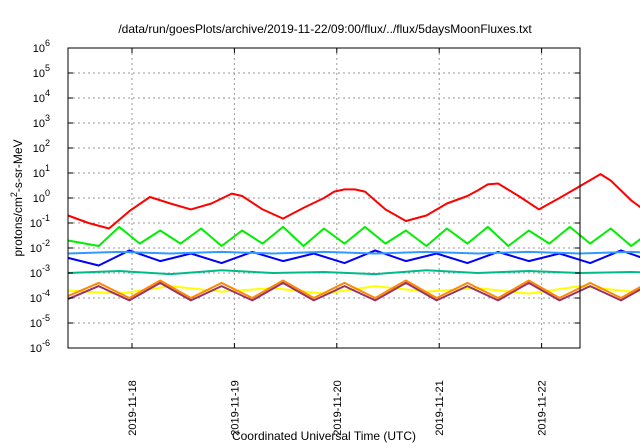 The width and height of the screenshot is (640, 448). I want to click on y-axis-title-sup: 2, so click(14, 194).